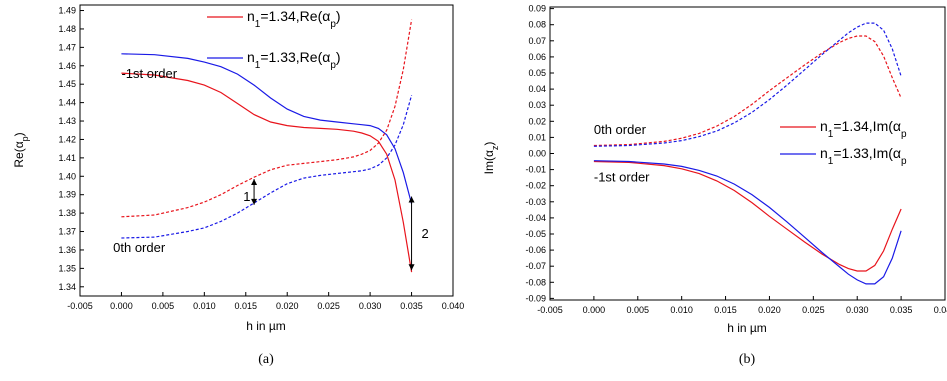 The width and height of the screenshot is (947, 381). I want to click on legend-text: =1.34,Im(α, so click(867, 126).